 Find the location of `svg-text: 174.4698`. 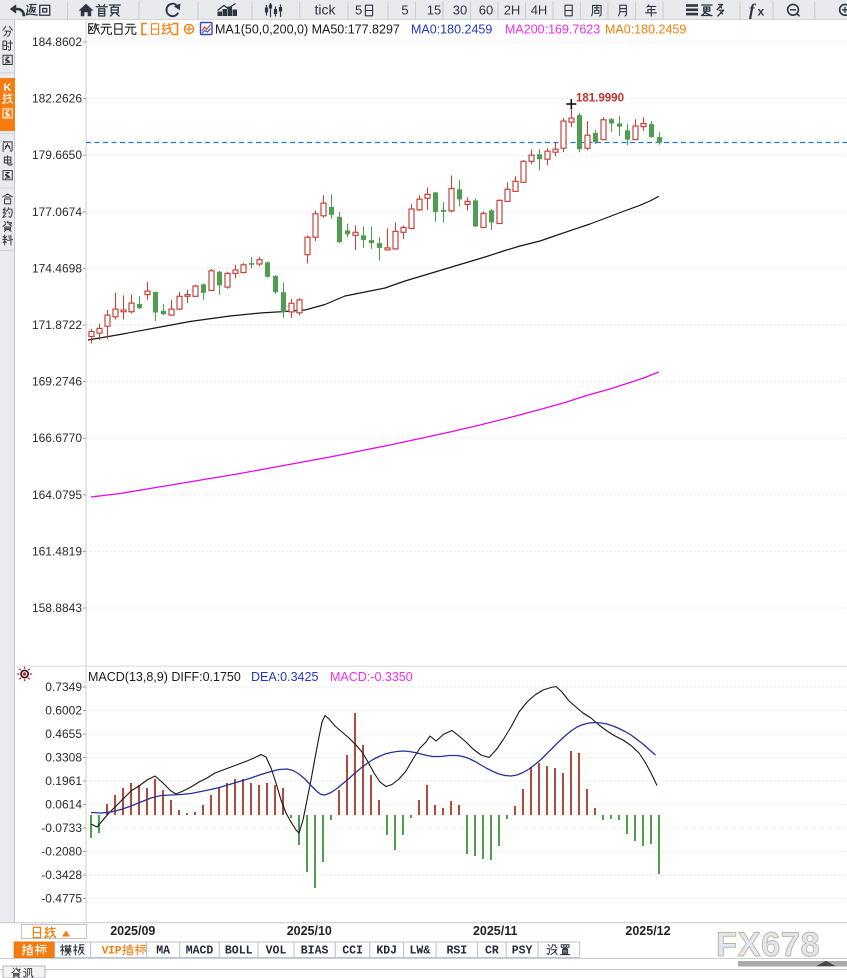

svg-text: 174.4698 is located at coordinates (57, 268).